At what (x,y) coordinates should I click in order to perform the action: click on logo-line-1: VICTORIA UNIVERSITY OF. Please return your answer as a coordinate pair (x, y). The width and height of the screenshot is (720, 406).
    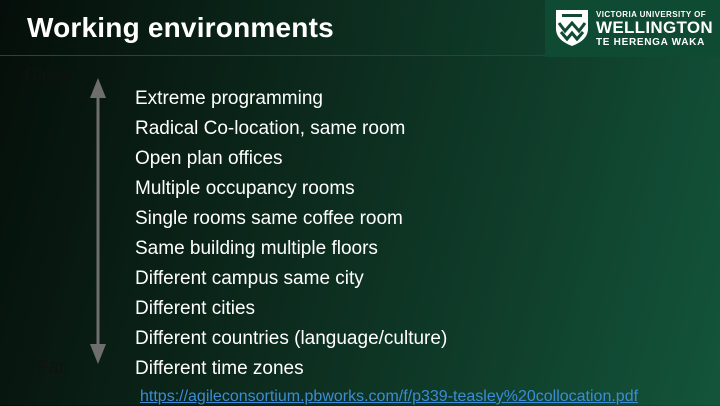
    Looking at the image, I should click on (651, 14).